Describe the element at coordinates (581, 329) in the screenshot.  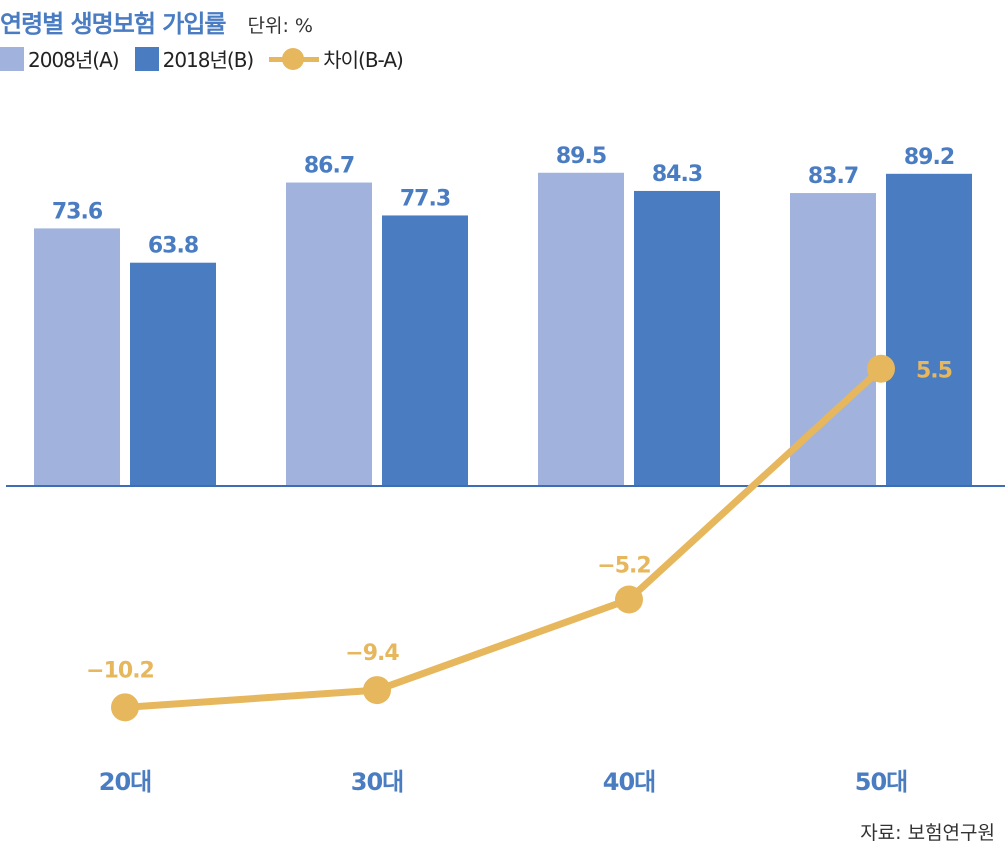
I see `bar-2008-40대` at that location.